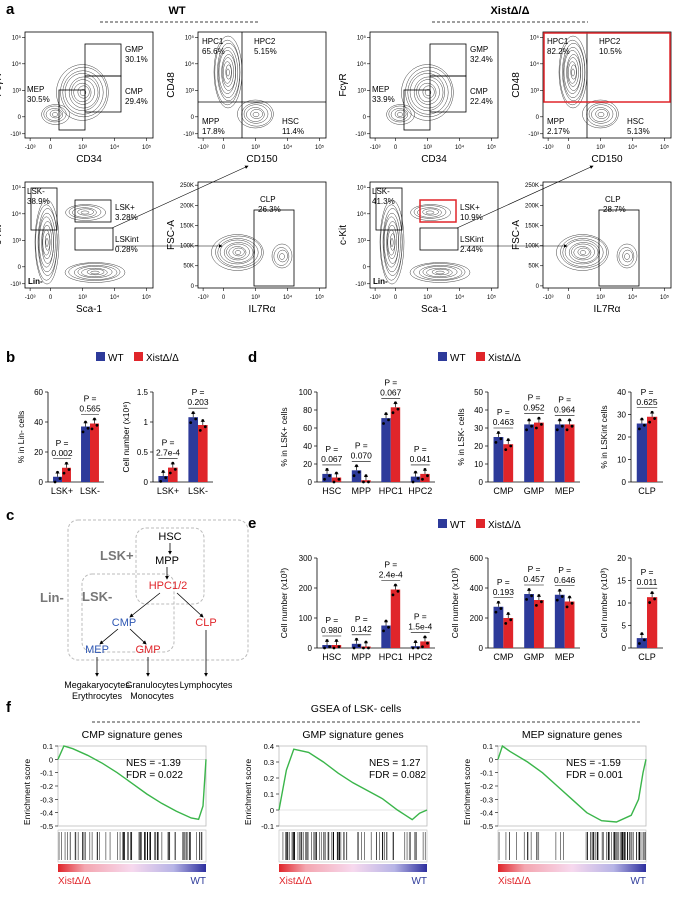 The height and width of the screenshot is (902, 685). I want to click on mep-value: 33.9%, so click(383, 99).